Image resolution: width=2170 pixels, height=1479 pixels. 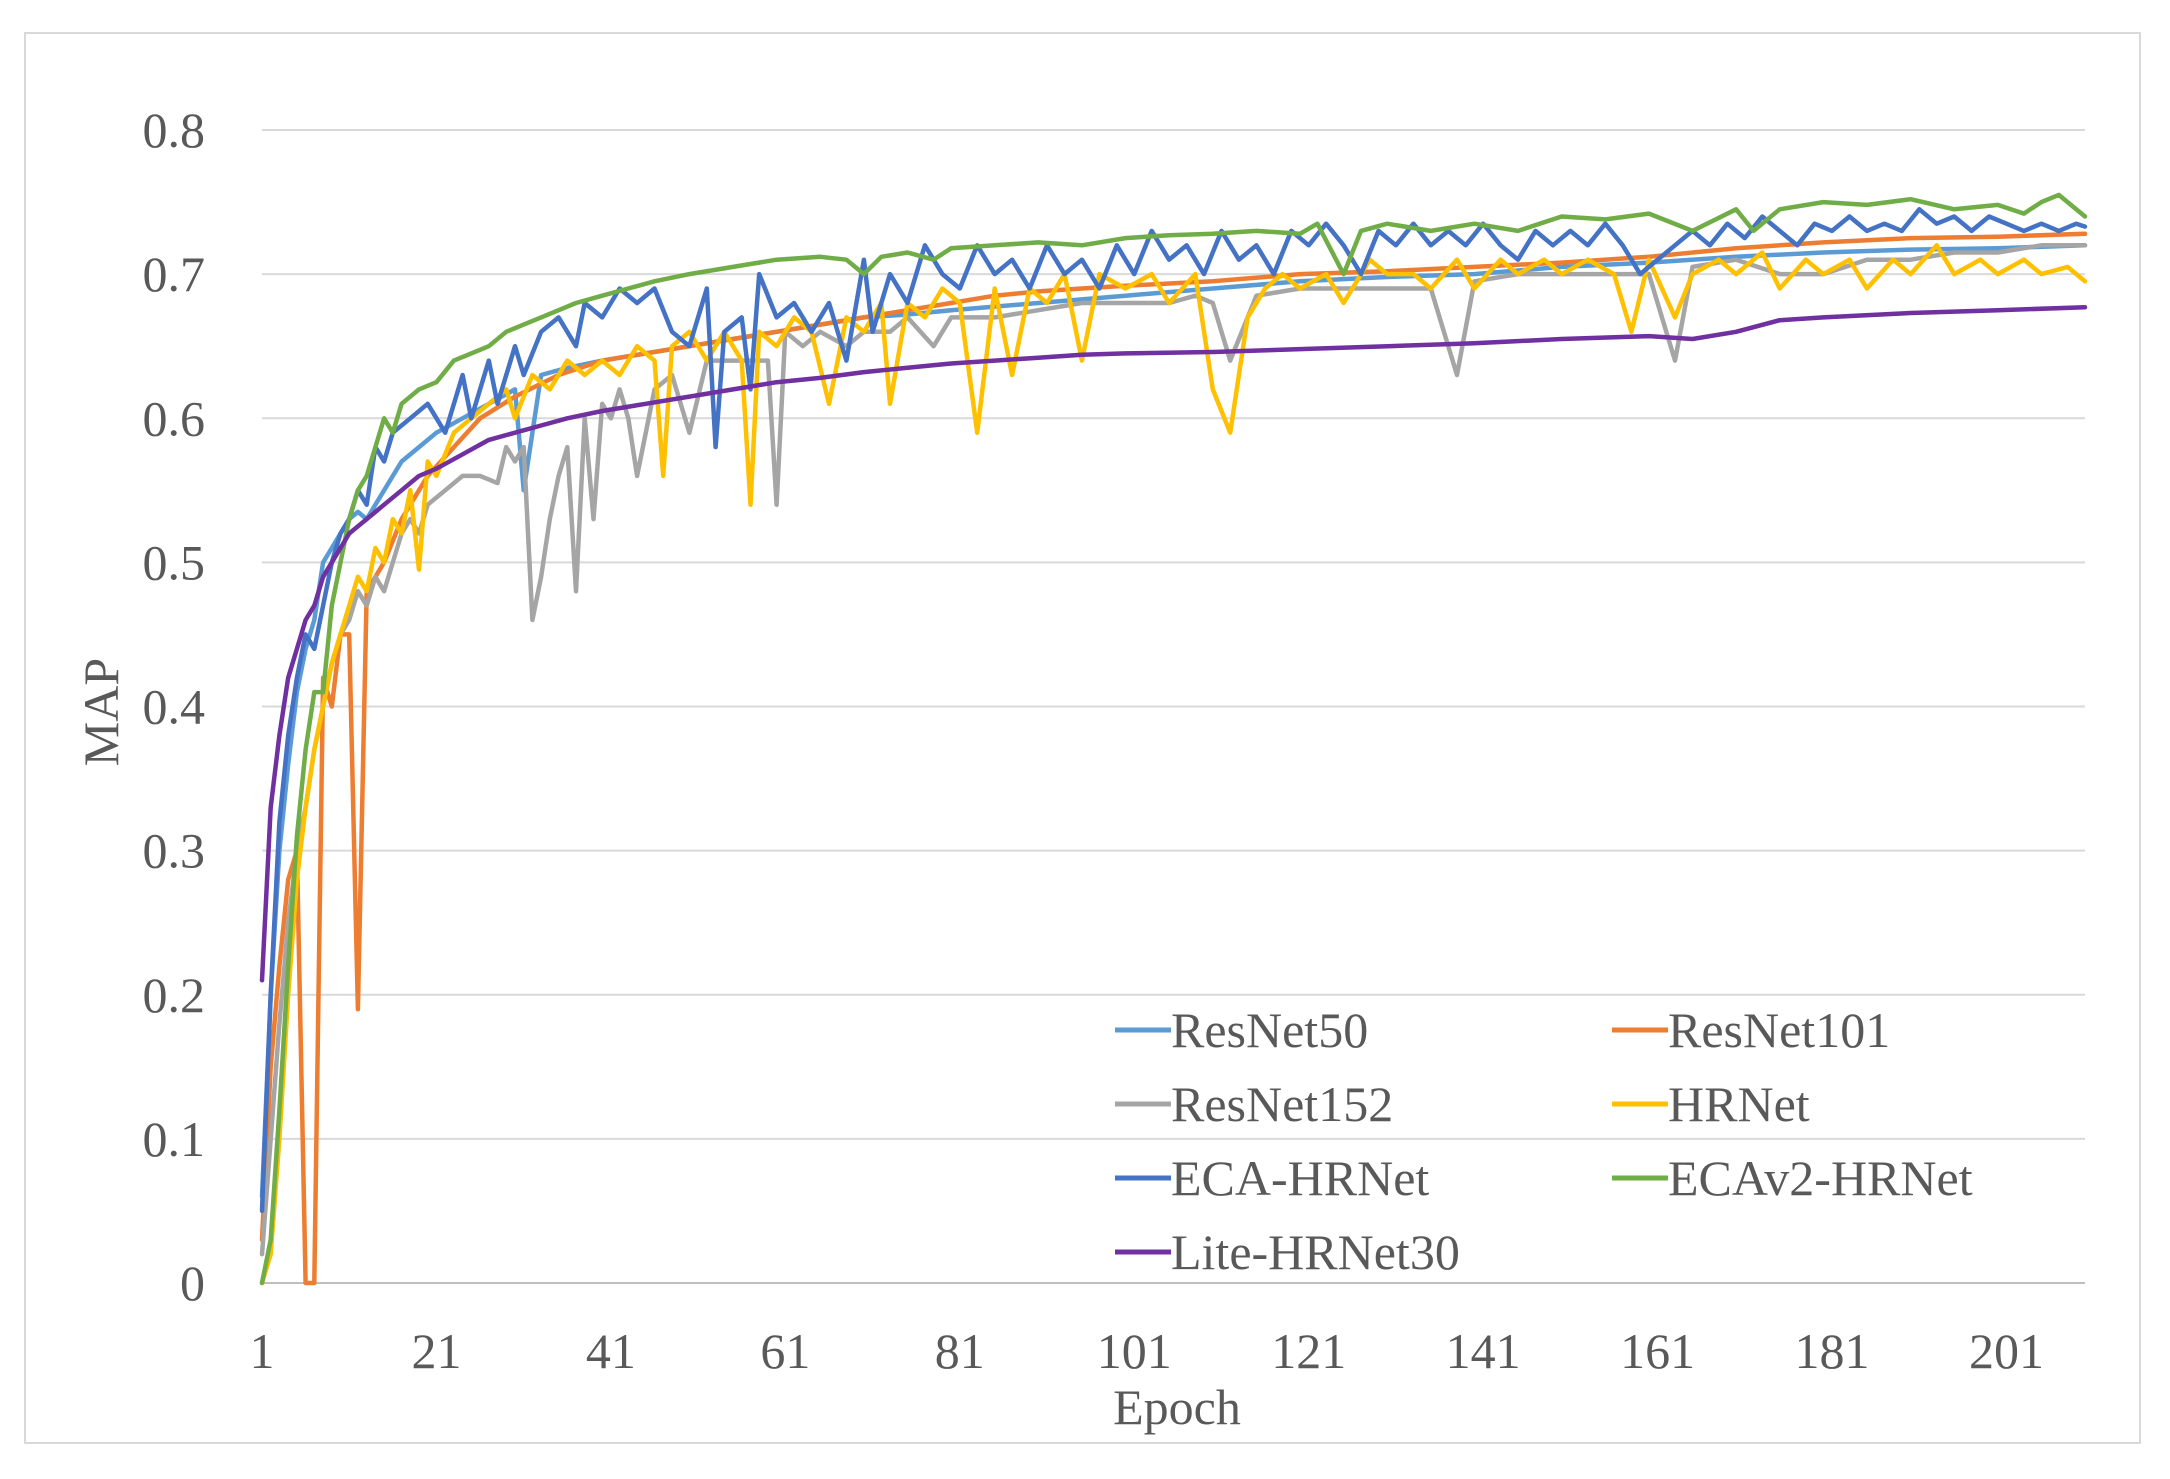 What do you see at coordinates (174, 851) in the screenshot?
I see `y-tick-label: 0.3` at bounding box center [174, 851].